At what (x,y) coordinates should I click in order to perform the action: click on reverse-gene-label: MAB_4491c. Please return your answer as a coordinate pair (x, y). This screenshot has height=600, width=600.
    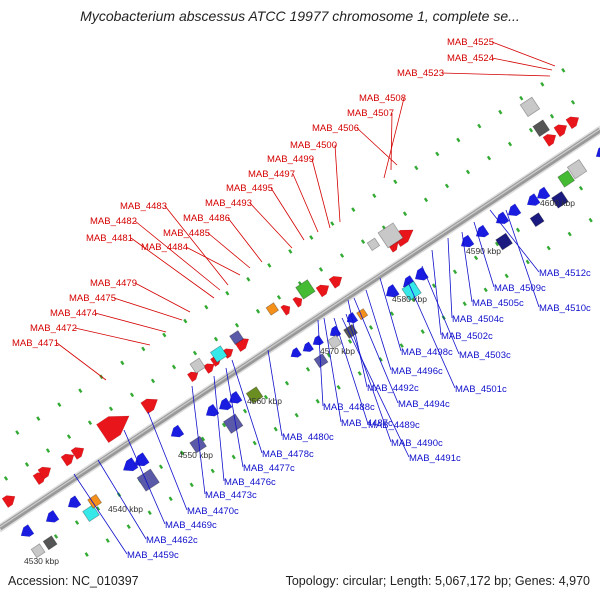
    Looking at the image, I should click on (435, 458).